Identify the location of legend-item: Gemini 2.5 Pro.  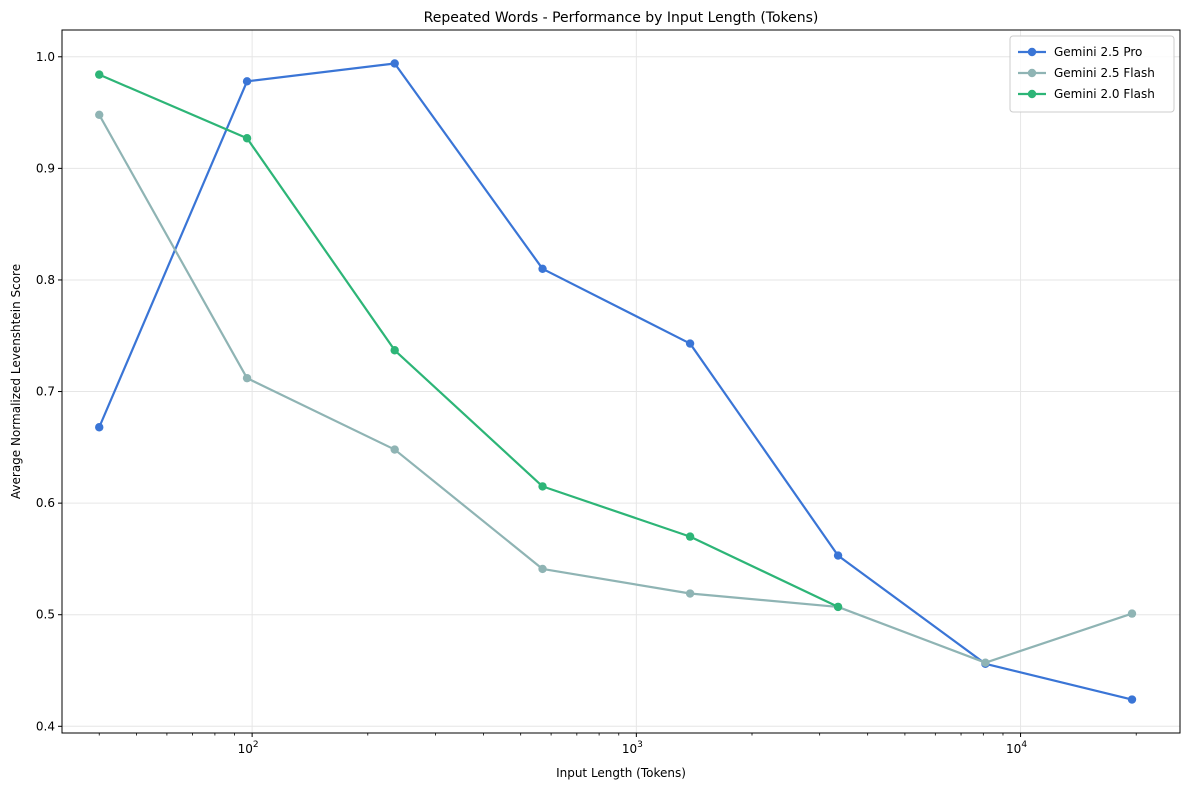
(1080, 52).